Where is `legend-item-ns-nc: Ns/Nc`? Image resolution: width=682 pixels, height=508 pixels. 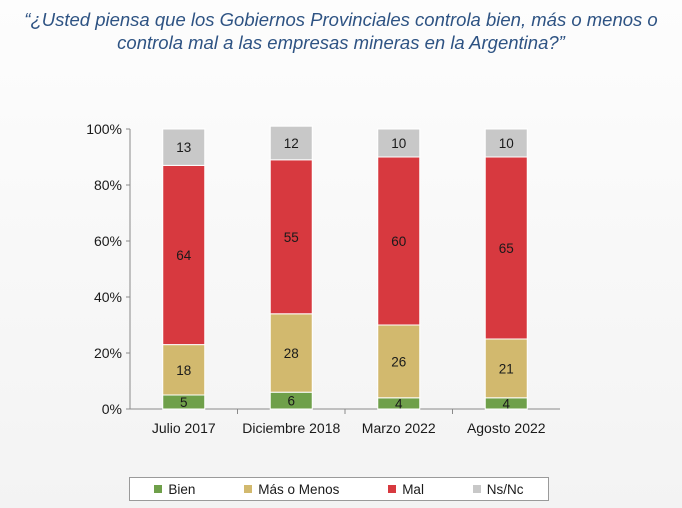
legend-item-ns-nc: Ns/Nc is located at coordinates (498, 489).